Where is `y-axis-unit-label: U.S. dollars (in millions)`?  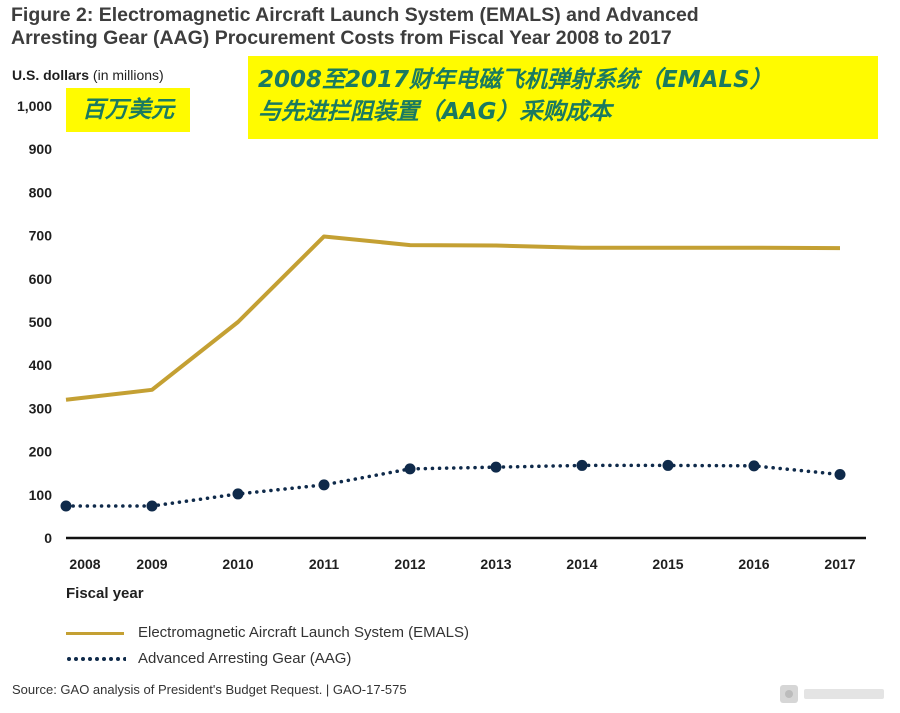
y-axis-unit-label: U.S. dollars (in millions) is located at coordinates (88, 75).